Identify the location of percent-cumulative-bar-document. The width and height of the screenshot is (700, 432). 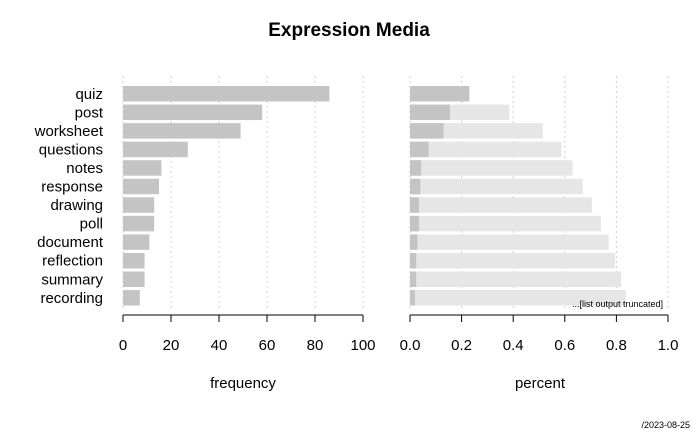
(509, 242).